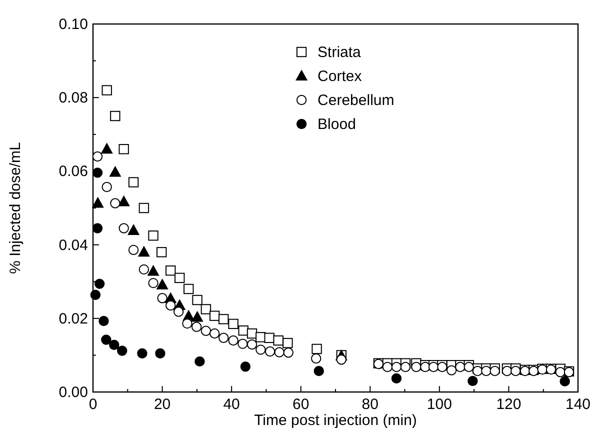 The height and width of the screenshot is (428, 598). What do you see at coordinates (73, 171) in the screenshot?
I see `y-tick-label: 0.06` at bounding box center [73, 171].